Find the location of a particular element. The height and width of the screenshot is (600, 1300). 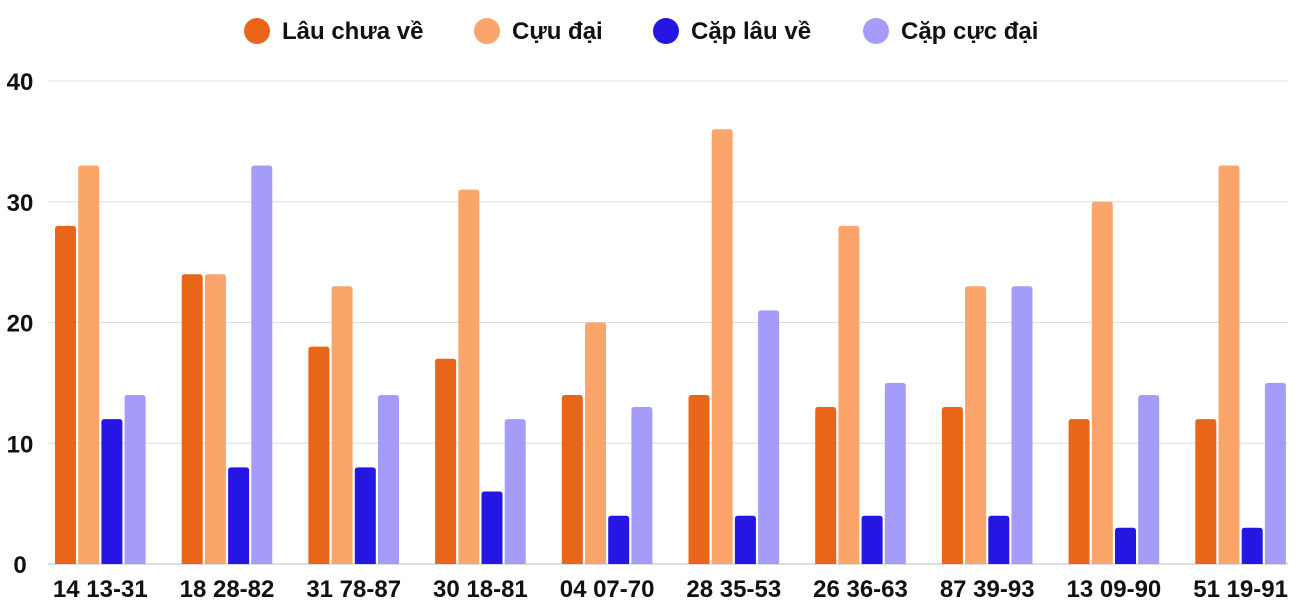

legend-label: Cặp cực đại is located at coordinates (969, 31).